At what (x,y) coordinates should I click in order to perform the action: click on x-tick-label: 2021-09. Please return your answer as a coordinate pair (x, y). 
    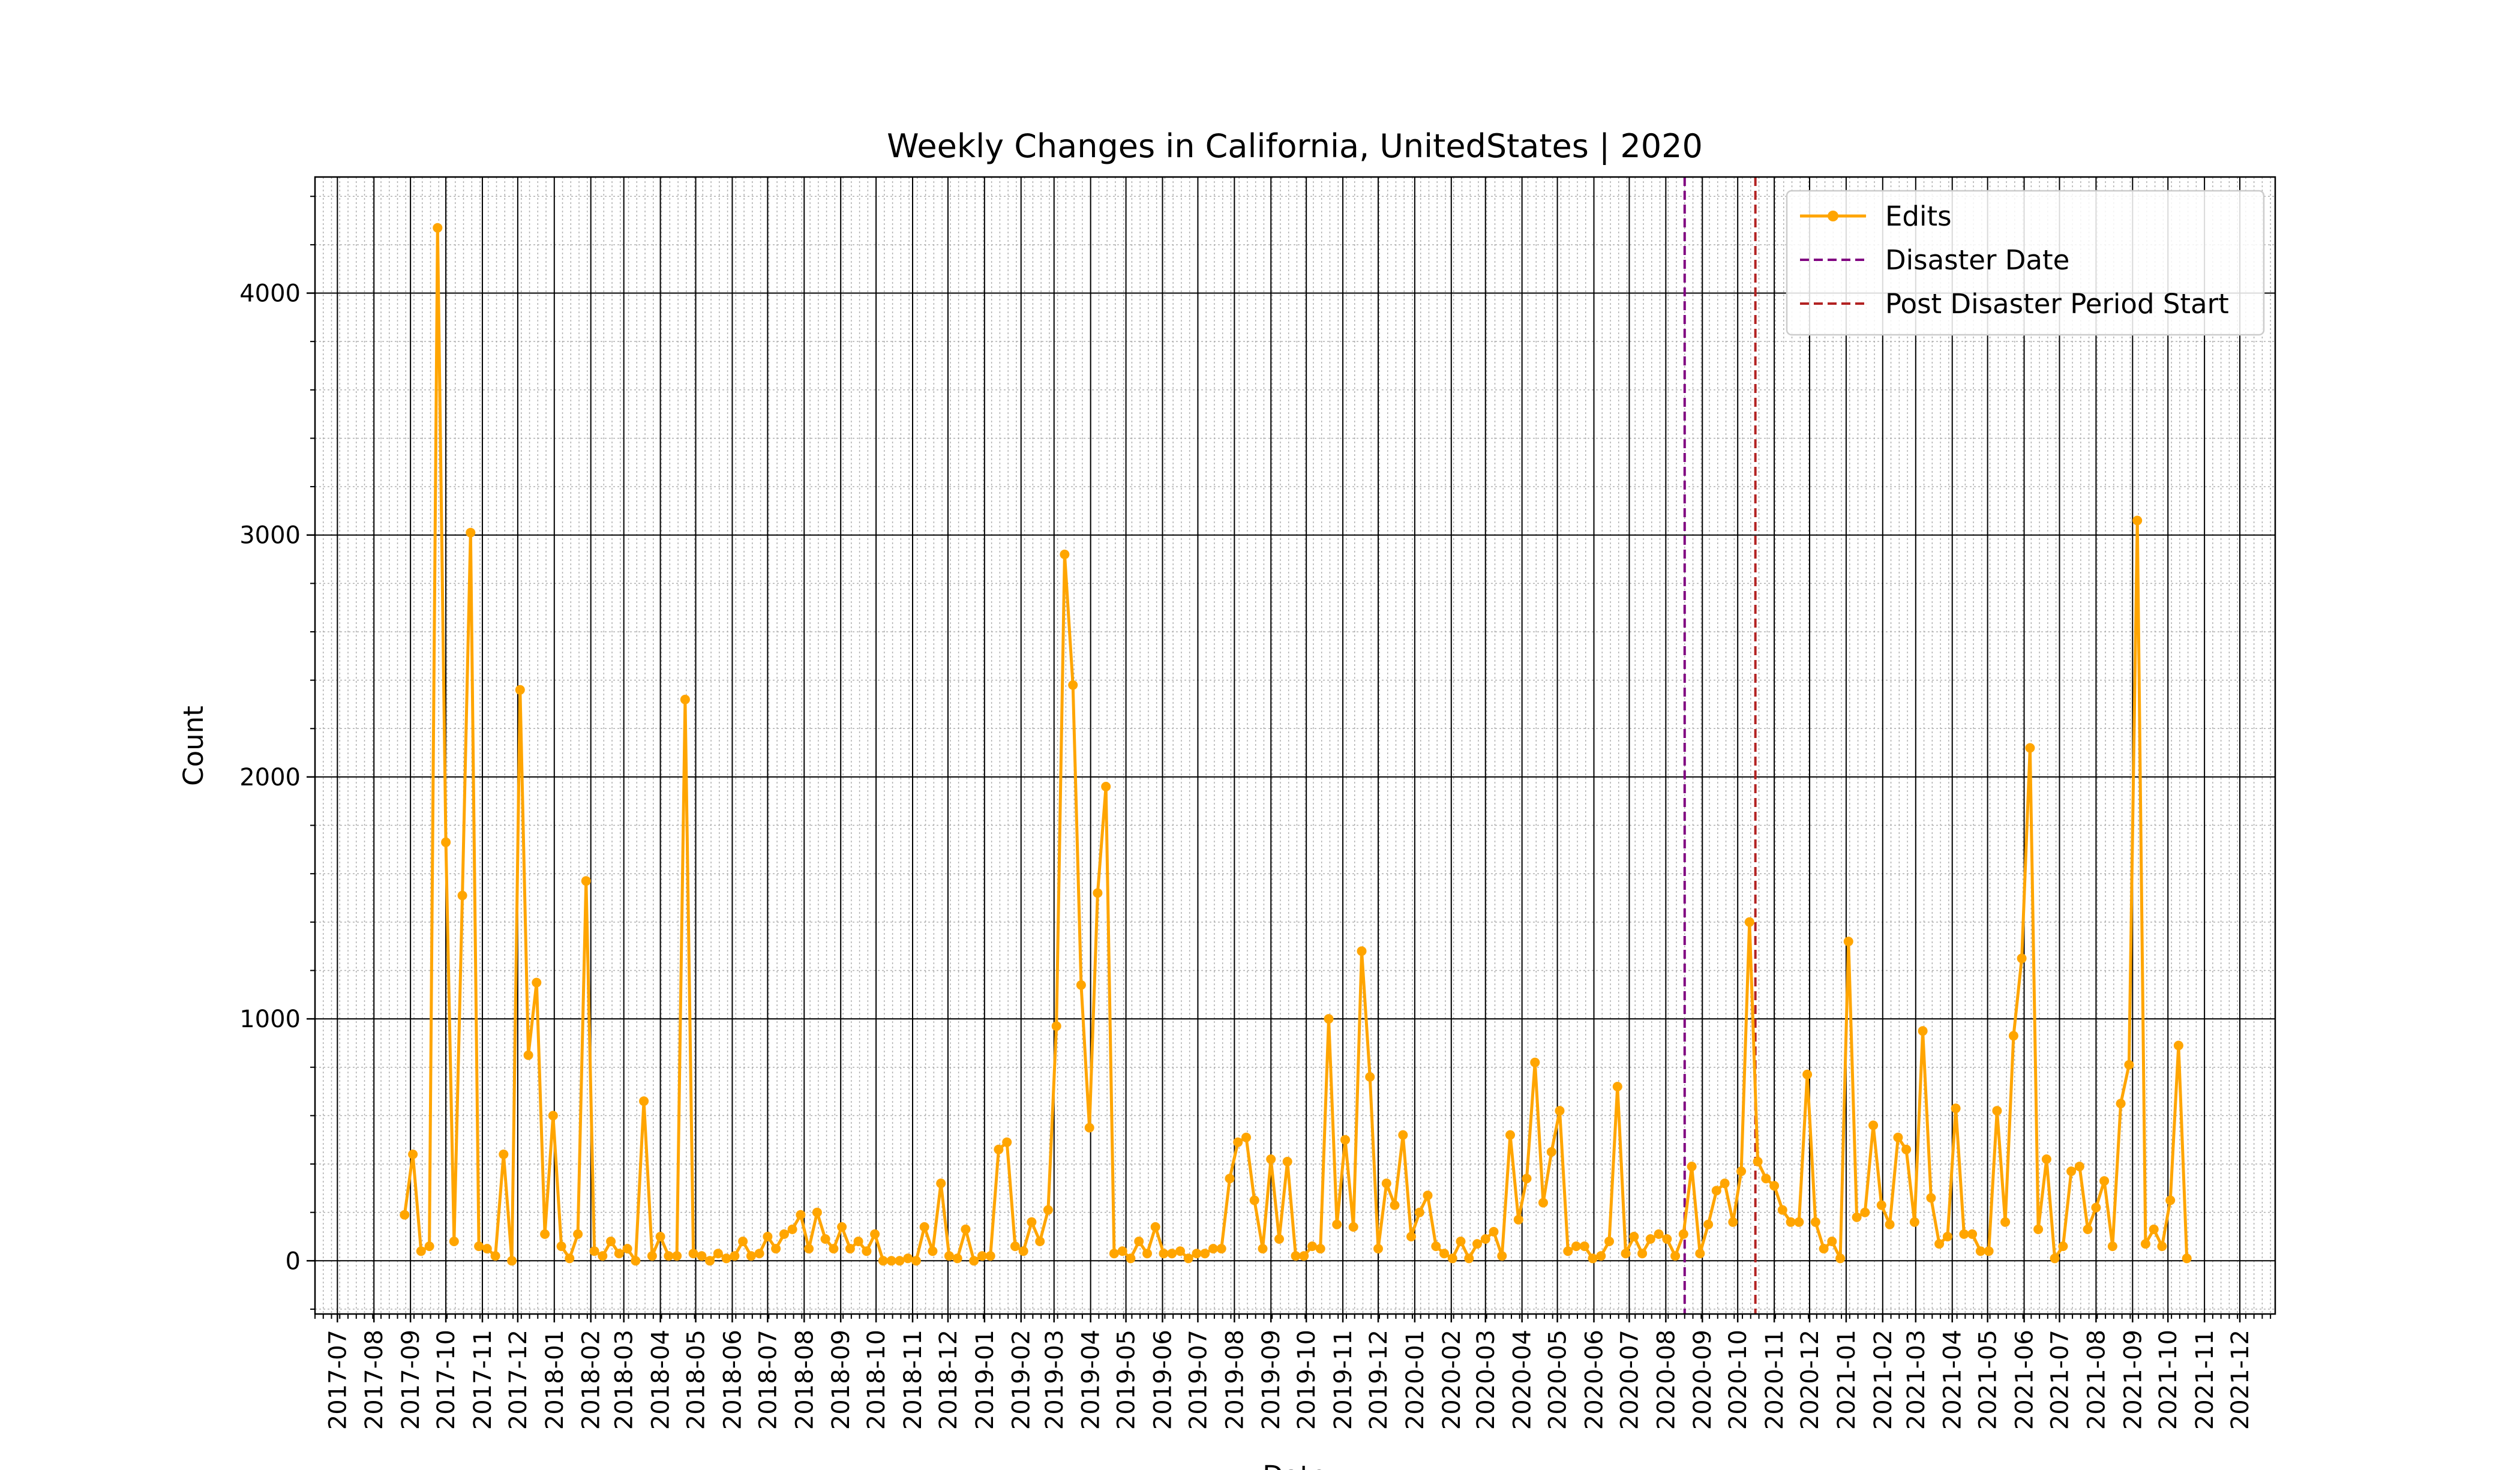
    Looking at the image, I should click on (2133, 1380).